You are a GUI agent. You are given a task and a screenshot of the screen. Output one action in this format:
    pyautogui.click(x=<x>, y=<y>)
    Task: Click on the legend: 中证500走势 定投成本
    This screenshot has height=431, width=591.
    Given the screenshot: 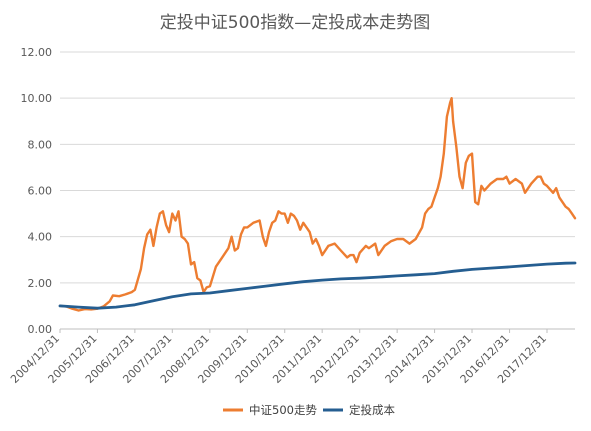 What is the action you would take?
    pyautogui.click(x=309, y=410)
    